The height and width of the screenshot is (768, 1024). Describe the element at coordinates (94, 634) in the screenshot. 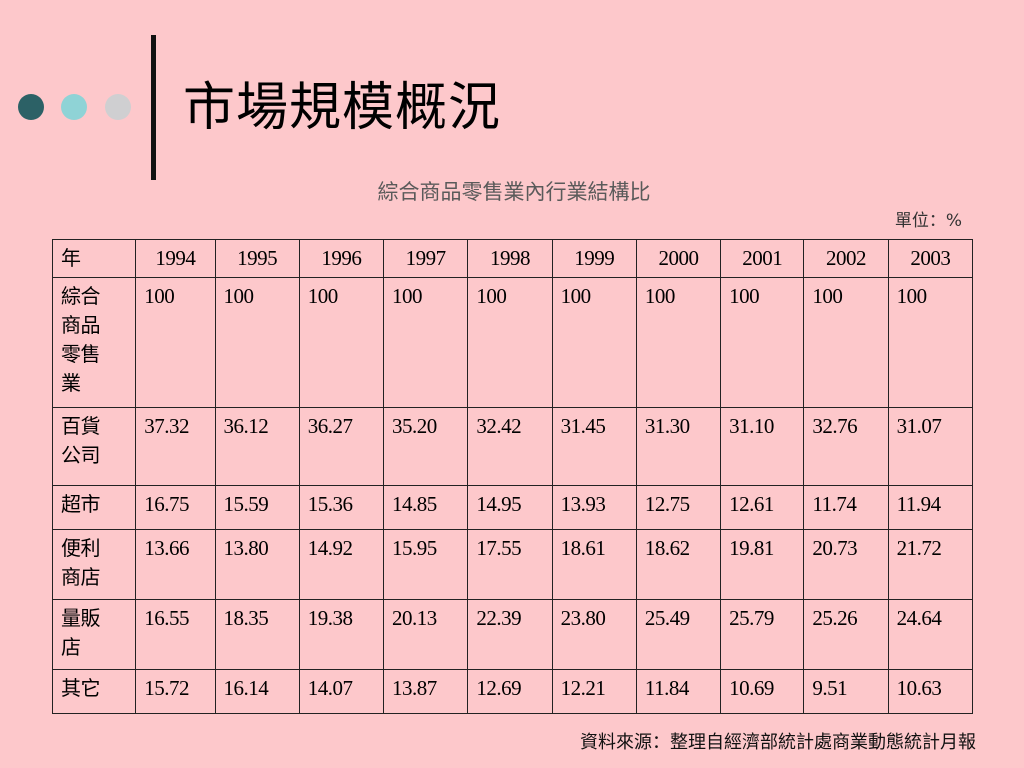

I see `row-label: 量販店` at that location.